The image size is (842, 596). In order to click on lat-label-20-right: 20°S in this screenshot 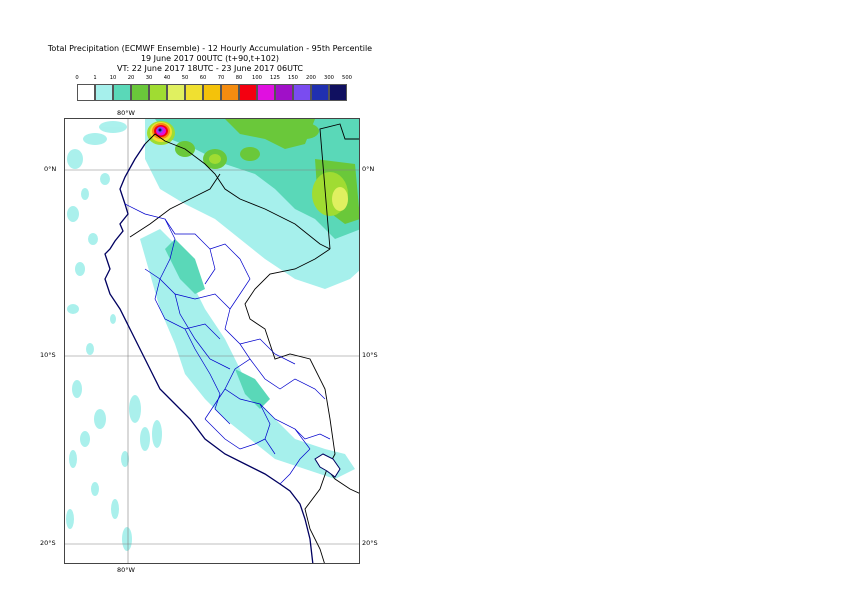, I will do `click(370, 543)`.